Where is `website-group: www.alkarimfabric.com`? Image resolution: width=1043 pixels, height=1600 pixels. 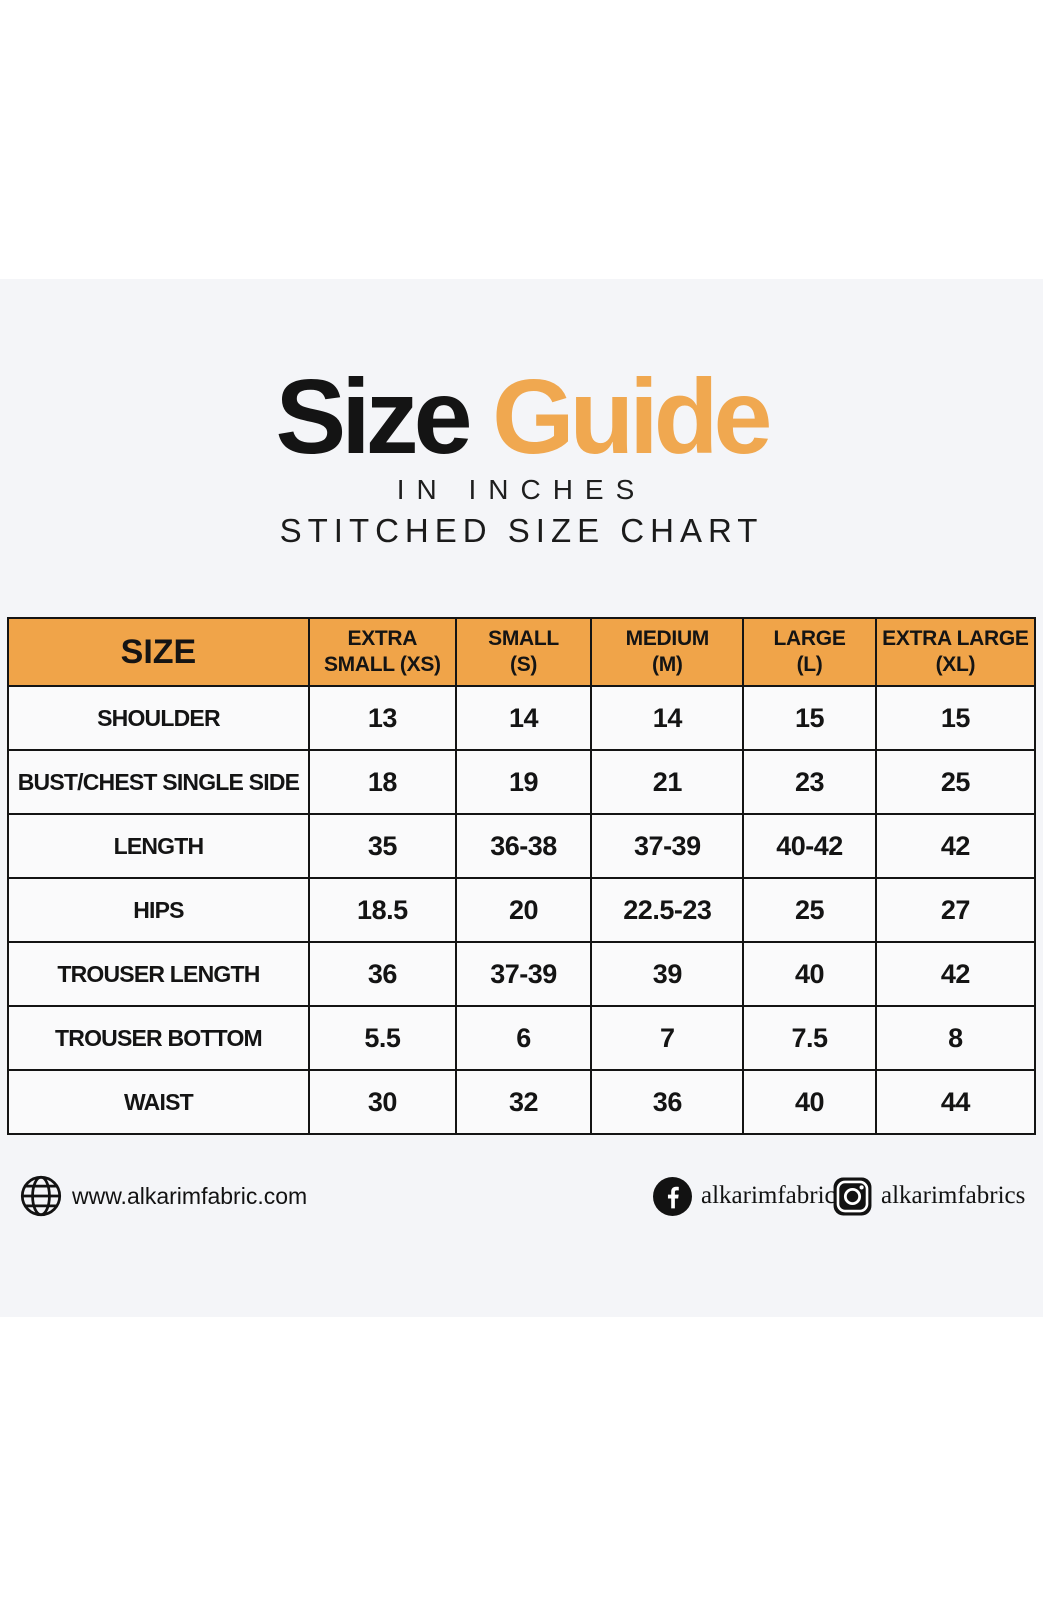 website-group: www.alkarimfabric.com is located at coordinates (163, 1196).